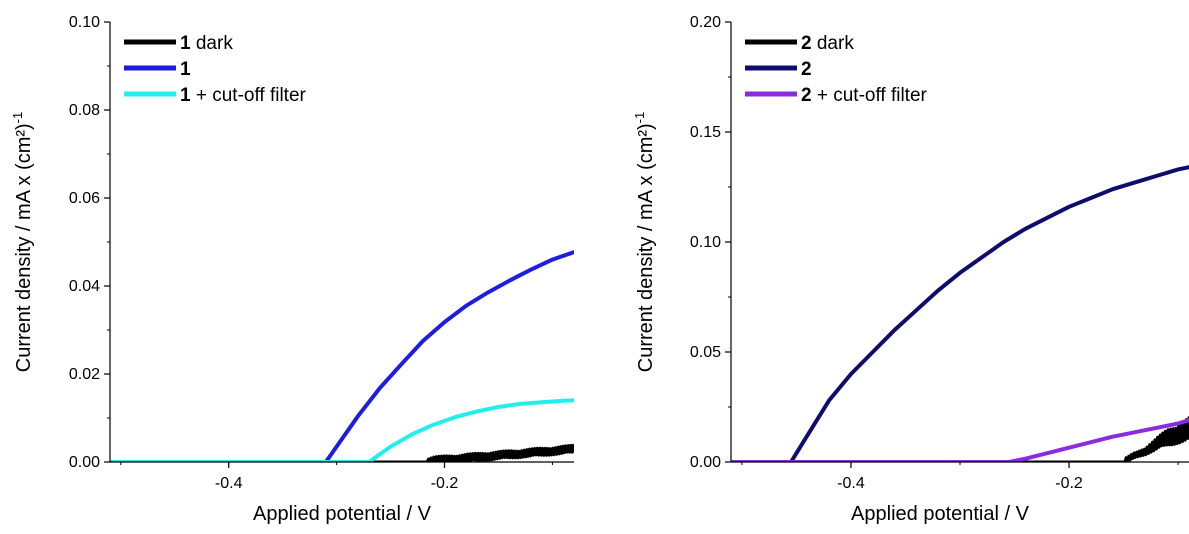 This screenshot has width=1189, height=534. I want to click on y-tick-label: 0.04, so click(84, 286).